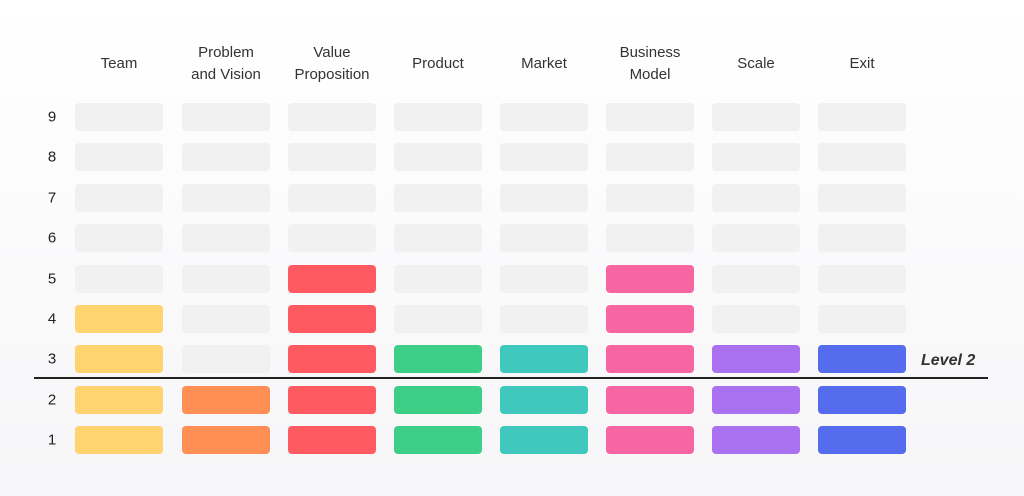 The width and height of the screenshot is (1024, 496). I want to click on row-label-2: 2, so click(52, 400).